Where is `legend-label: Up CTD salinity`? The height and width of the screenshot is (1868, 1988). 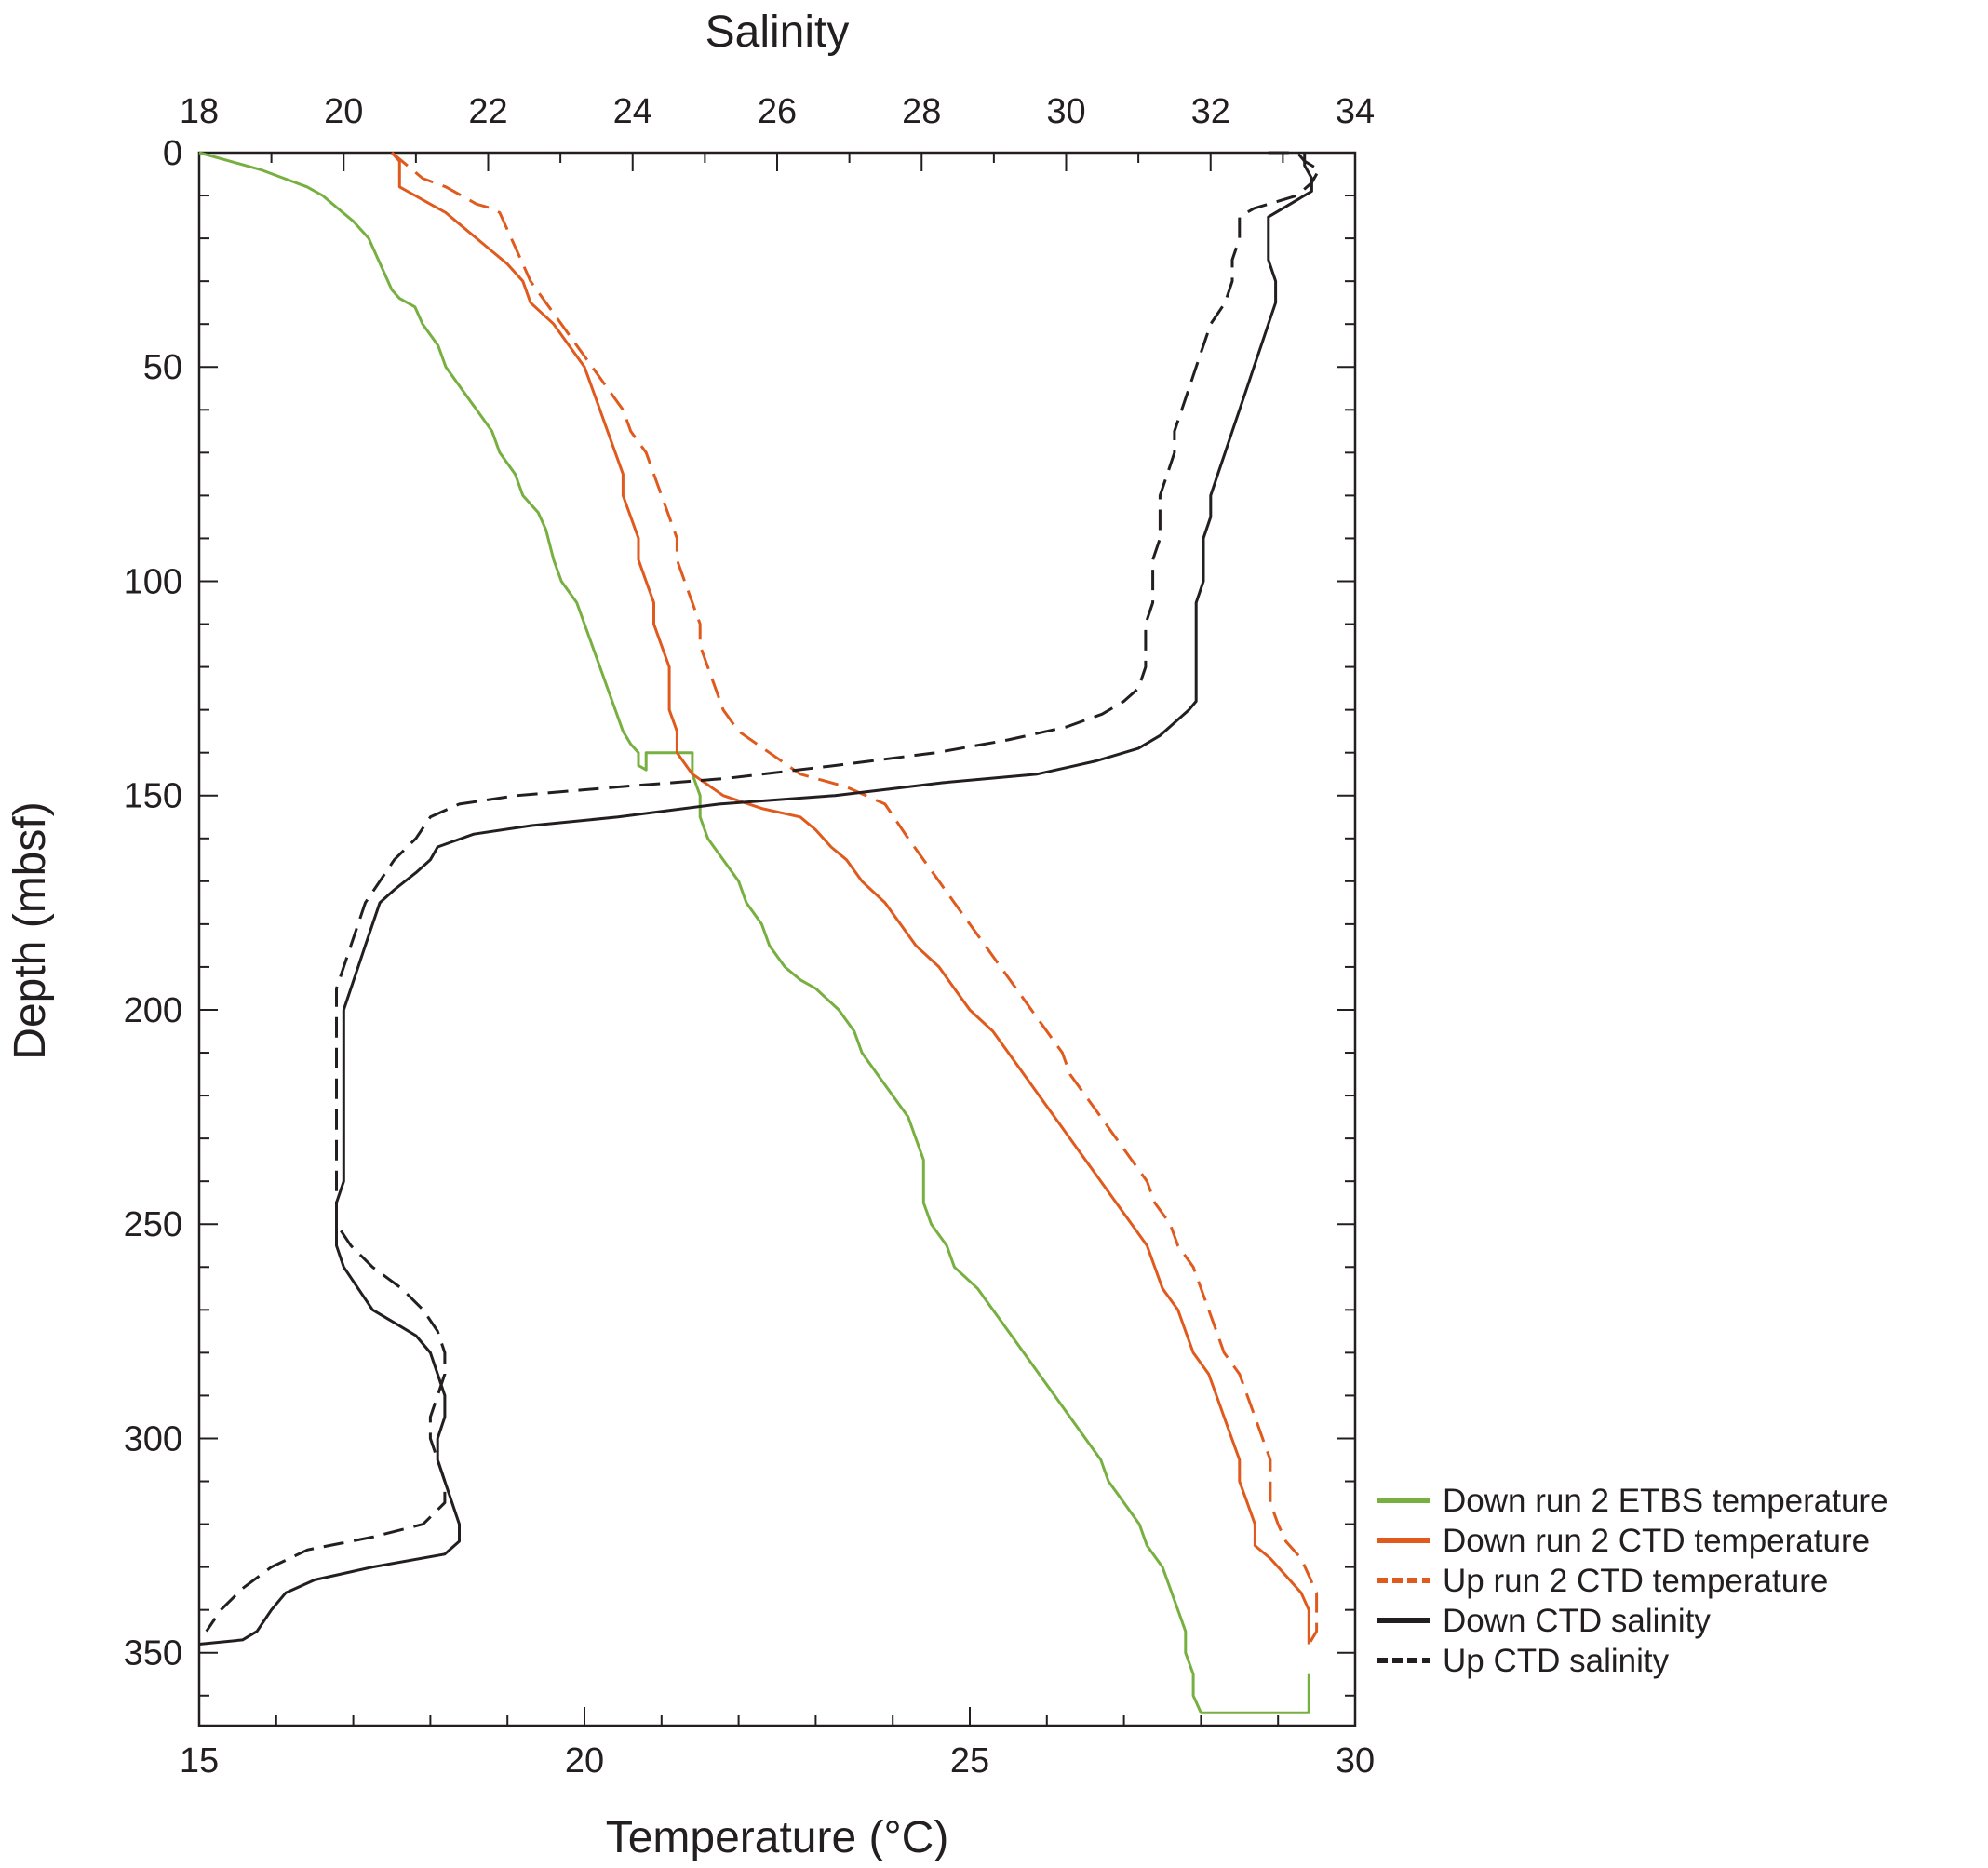 legend-label: Up CTD salinity is located at coordinates (1556, 1661).